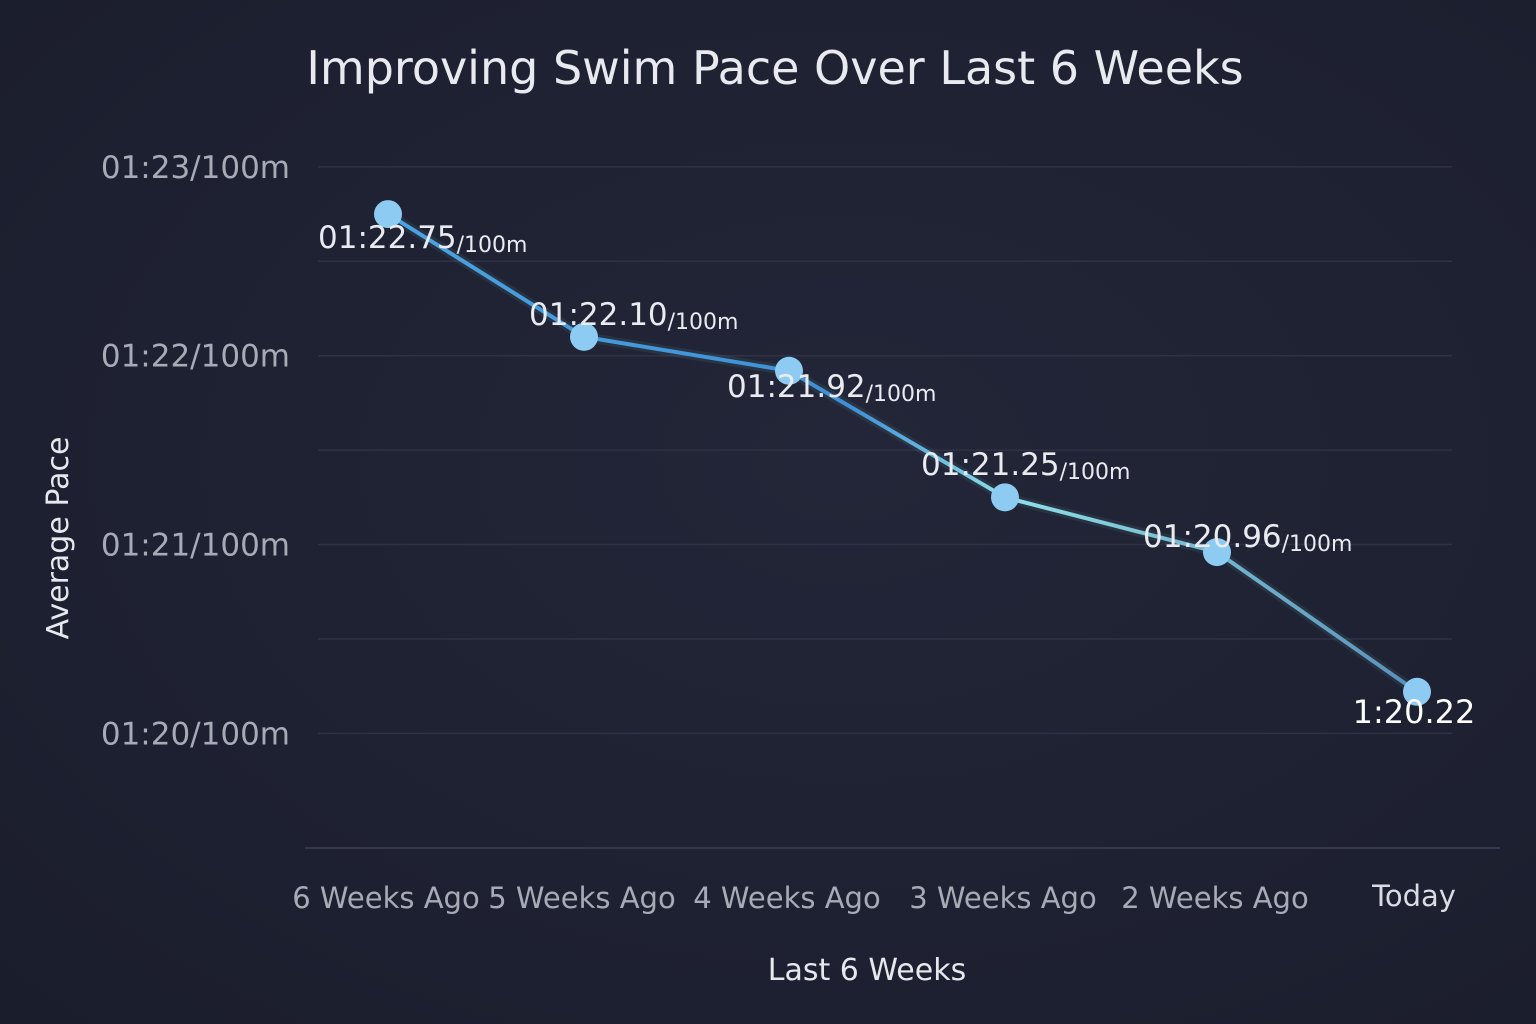 This screenshot has height=1024, width=1536. I want to click on x-tick-label: Today, so click(1413, 896).